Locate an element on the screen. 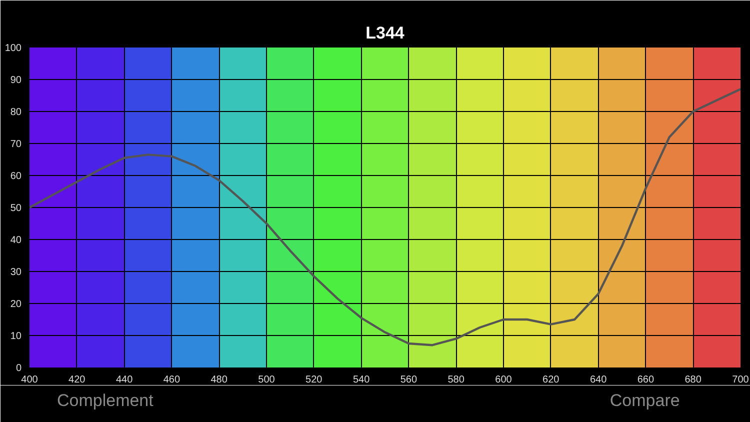 The image size is (750, 422). y-tick-label: 70 is located at coordinates (16, 144).